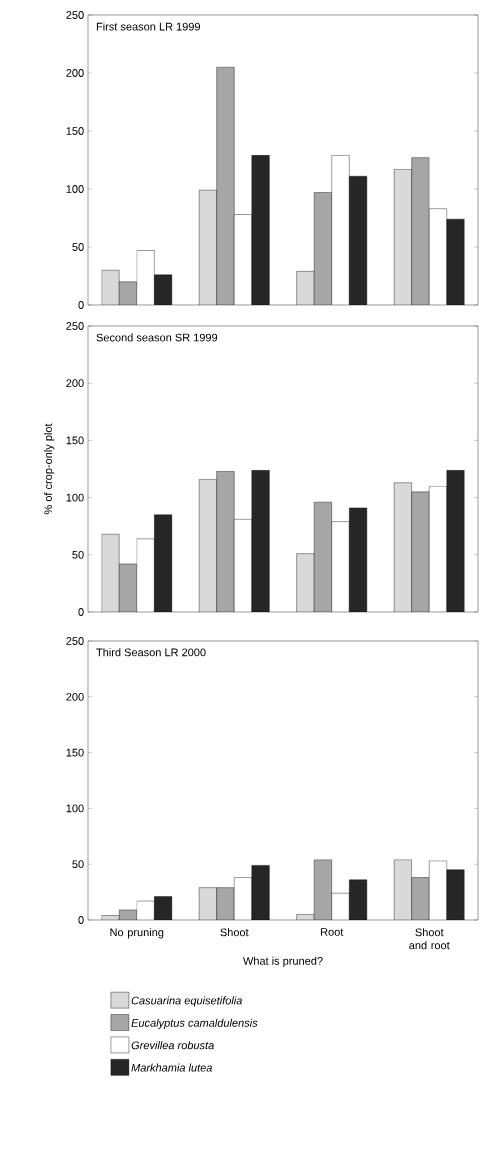 Image resolution: width=482 pixels, height=1166 pixels. Describe the element at coordinates (332, 932) in the screenshot. I see `x-tick-label: Root` at that location.